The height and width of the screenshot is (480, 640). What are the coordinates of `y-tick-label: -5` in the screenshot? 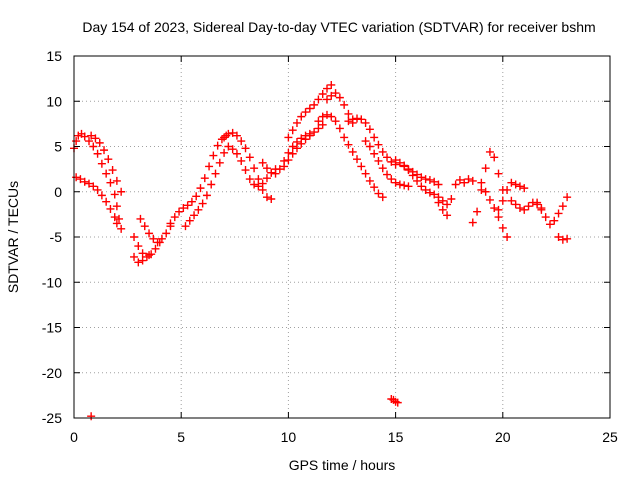 It's located at (56, 237).